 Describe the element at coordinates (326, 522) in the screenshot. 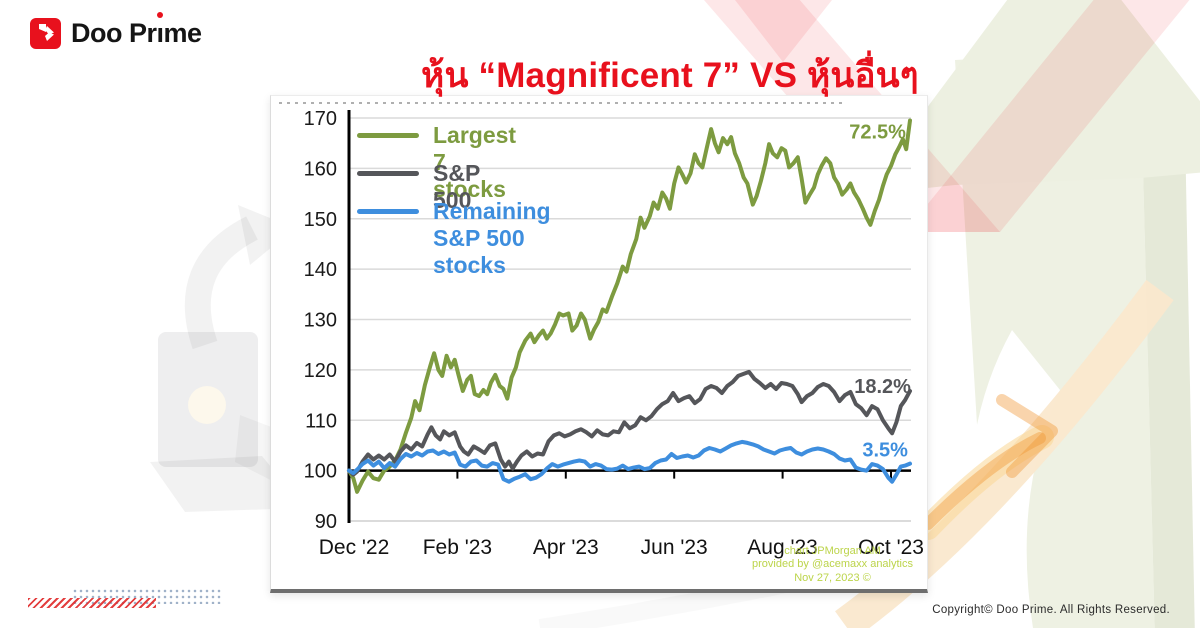

I see `y-axis-label-90: 90` at that location.